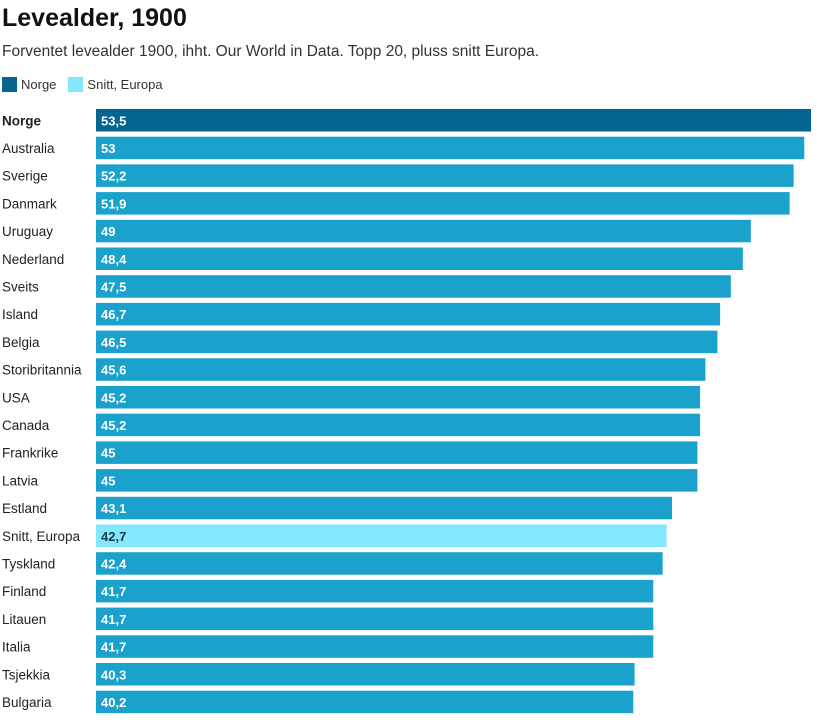 This screenshot has height=720, width=817. What do you see at coordinates (423, 231) in the screenshot?
I see `bar-uruguay` at bounding box center [423, 231].